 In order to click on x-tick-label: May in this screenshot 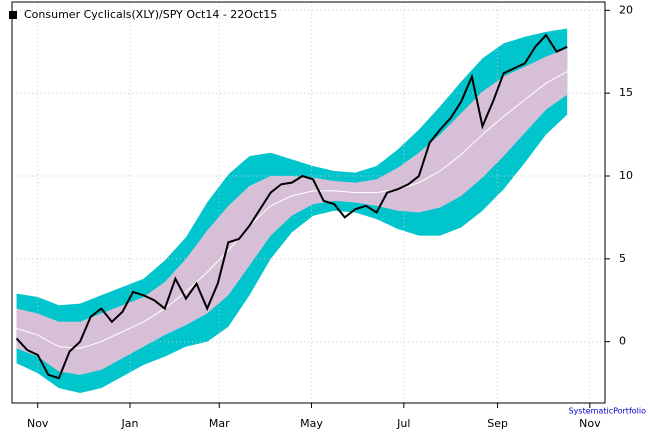, I will do `click(311, 423)`.